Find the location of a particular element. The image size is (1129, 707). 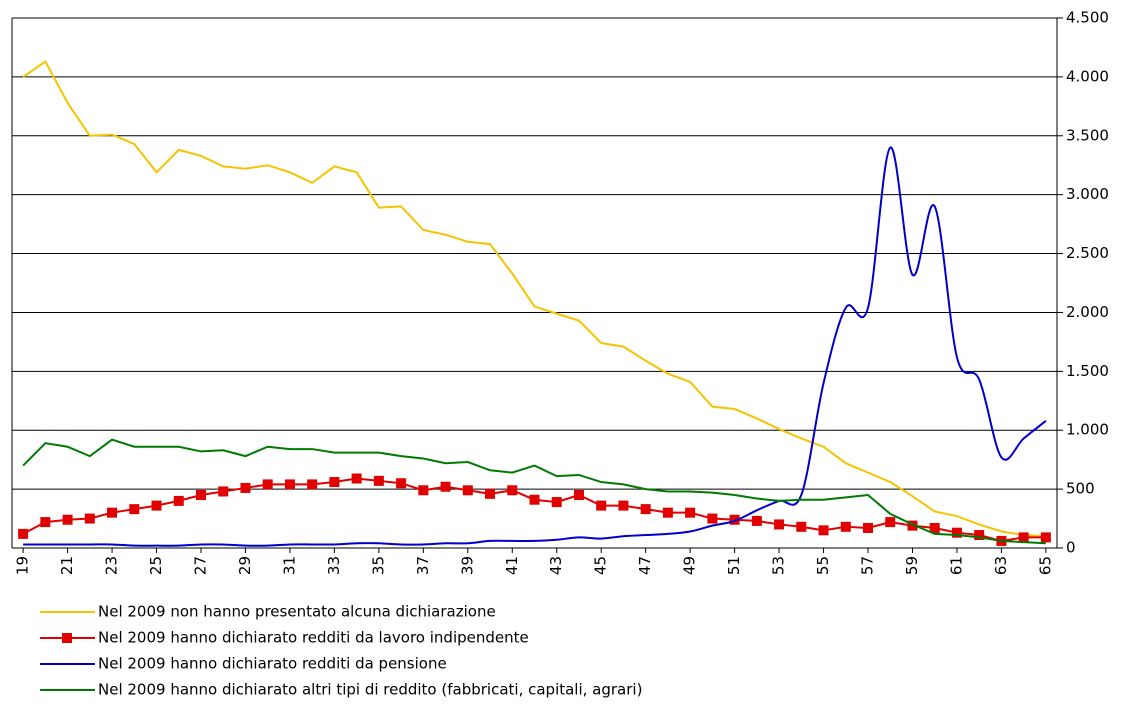

y-tick-label: 2.500 is located at coordinates (1087, 253).